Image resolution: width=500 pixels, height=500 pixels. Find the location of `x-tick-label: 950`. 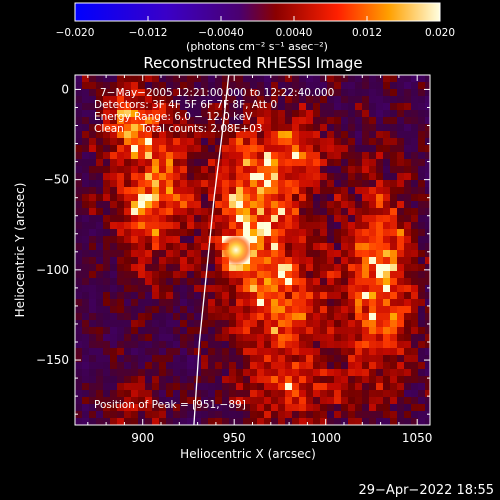

x-tick-label: 950 is located at coordinates (234, 438).